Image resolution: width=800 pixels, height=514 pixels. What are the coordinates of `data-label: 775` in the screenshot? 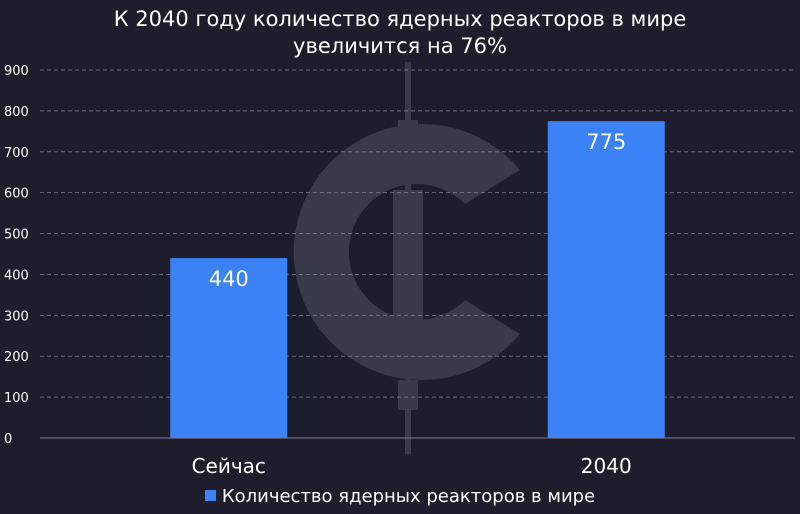 It's located at (606, 142).